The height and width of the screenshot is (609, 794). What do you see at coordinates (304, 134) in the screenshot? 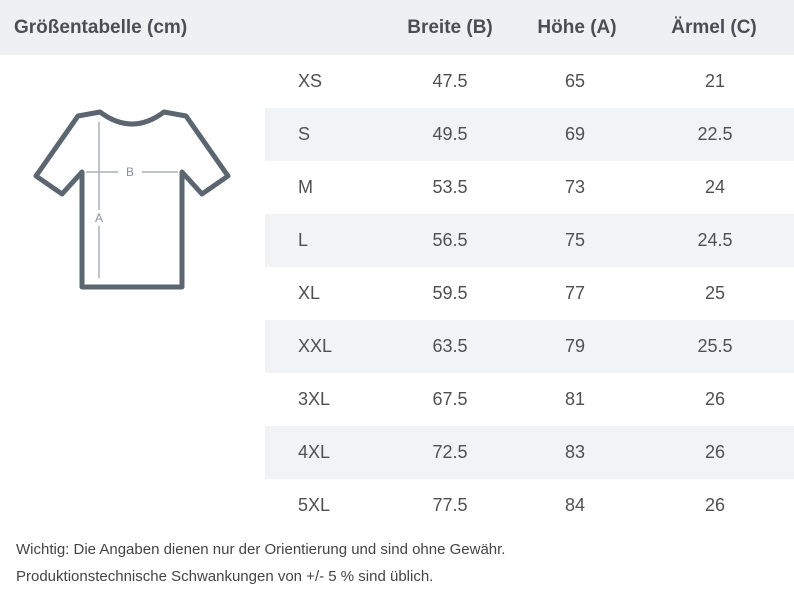
I see `size-cell: S` at bounding box center [304, 134].